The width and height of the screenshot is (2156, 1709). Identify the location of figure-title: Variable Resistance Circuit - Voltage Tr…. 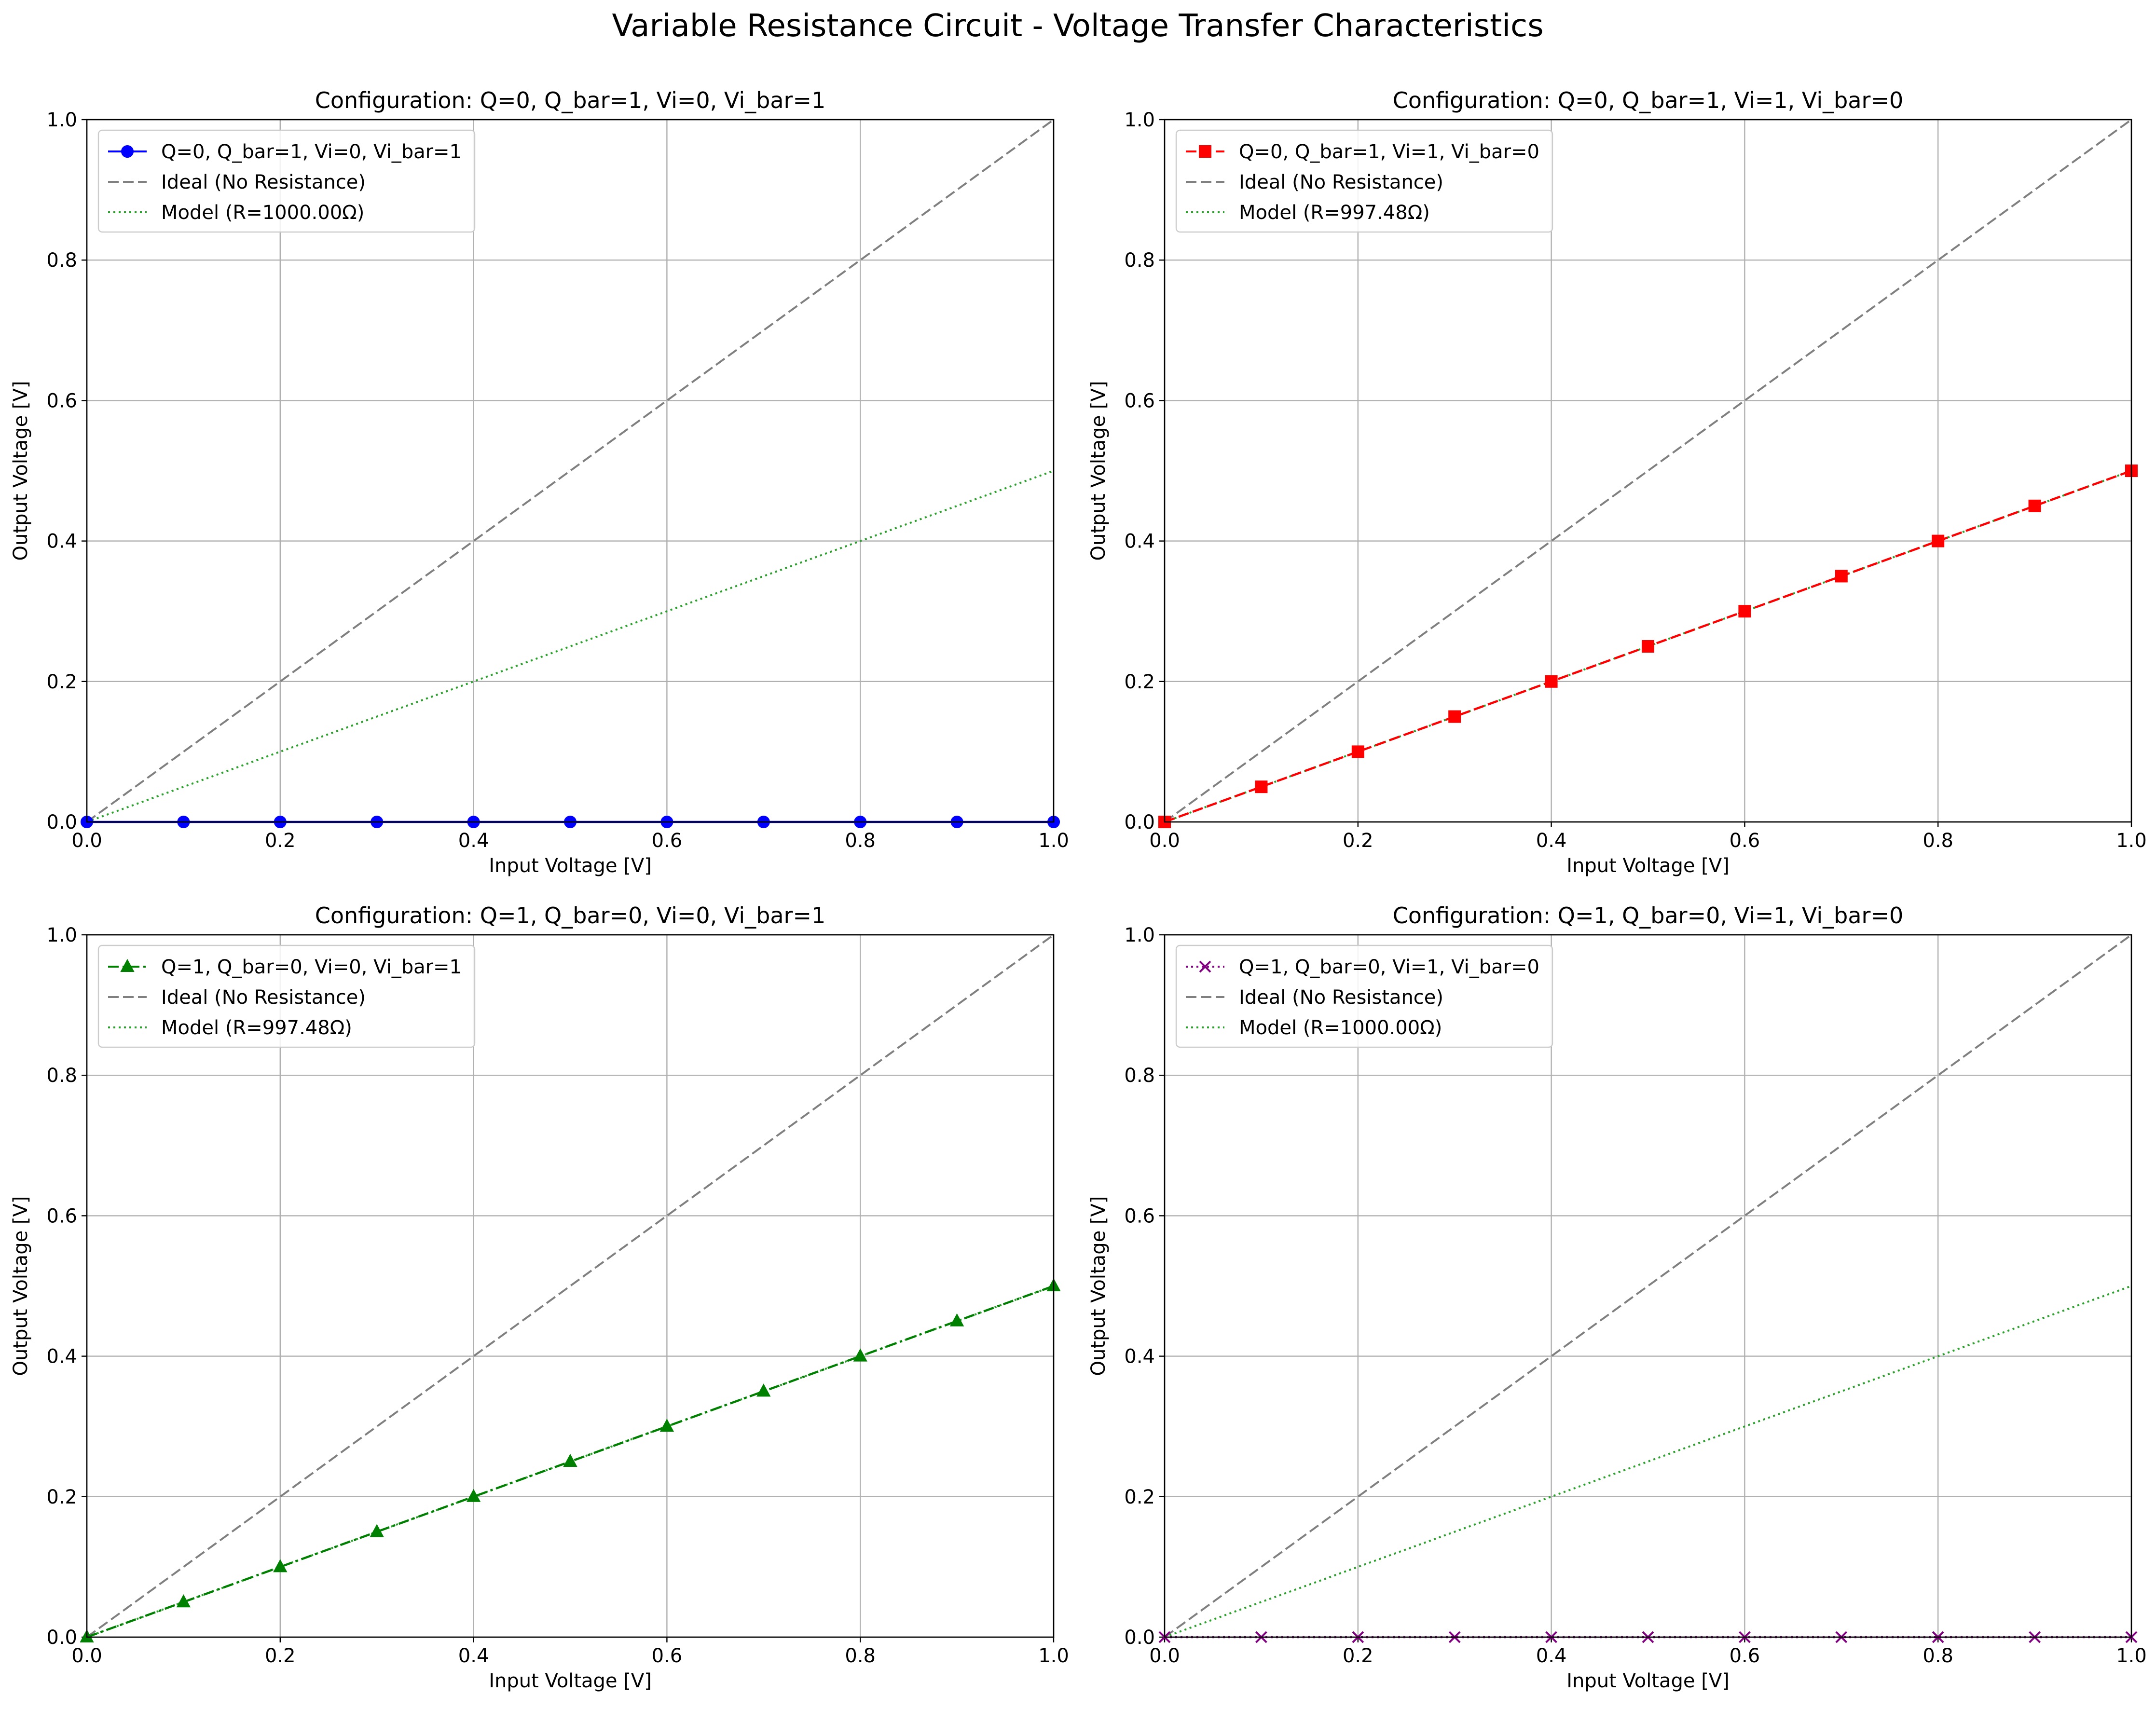
(1077, 26).